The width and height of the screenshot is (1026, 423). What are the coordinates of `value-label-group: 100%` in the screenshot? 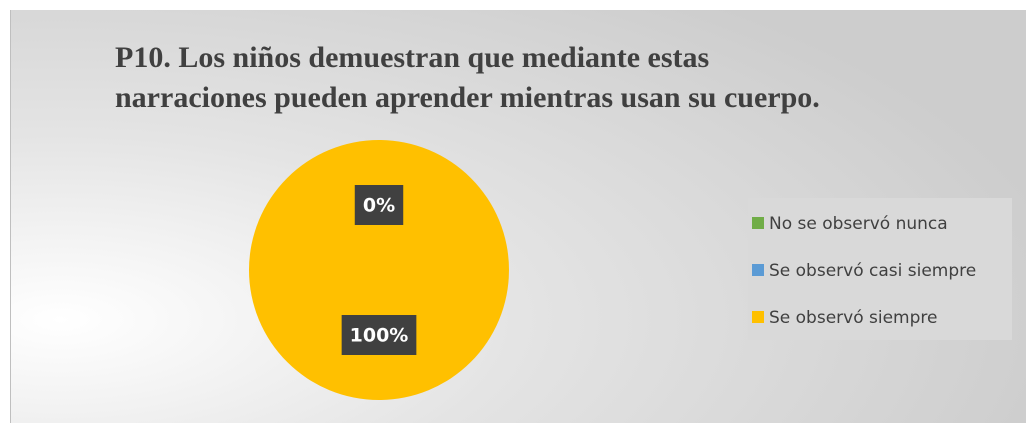 It's located at (379, 335).